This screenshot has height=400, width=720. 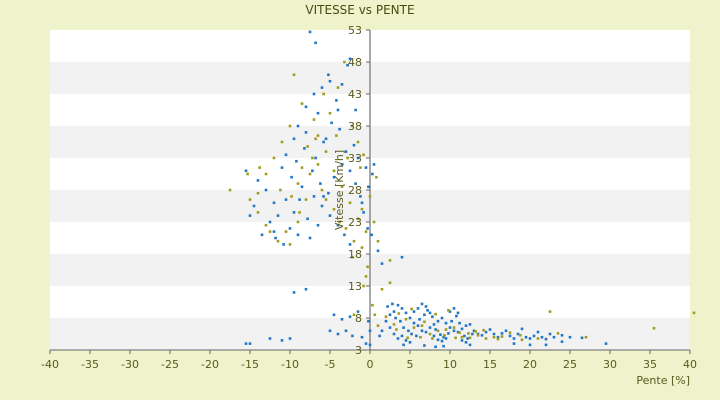 I want to click on x-tick-label: 5, so click(x=410, y=364).